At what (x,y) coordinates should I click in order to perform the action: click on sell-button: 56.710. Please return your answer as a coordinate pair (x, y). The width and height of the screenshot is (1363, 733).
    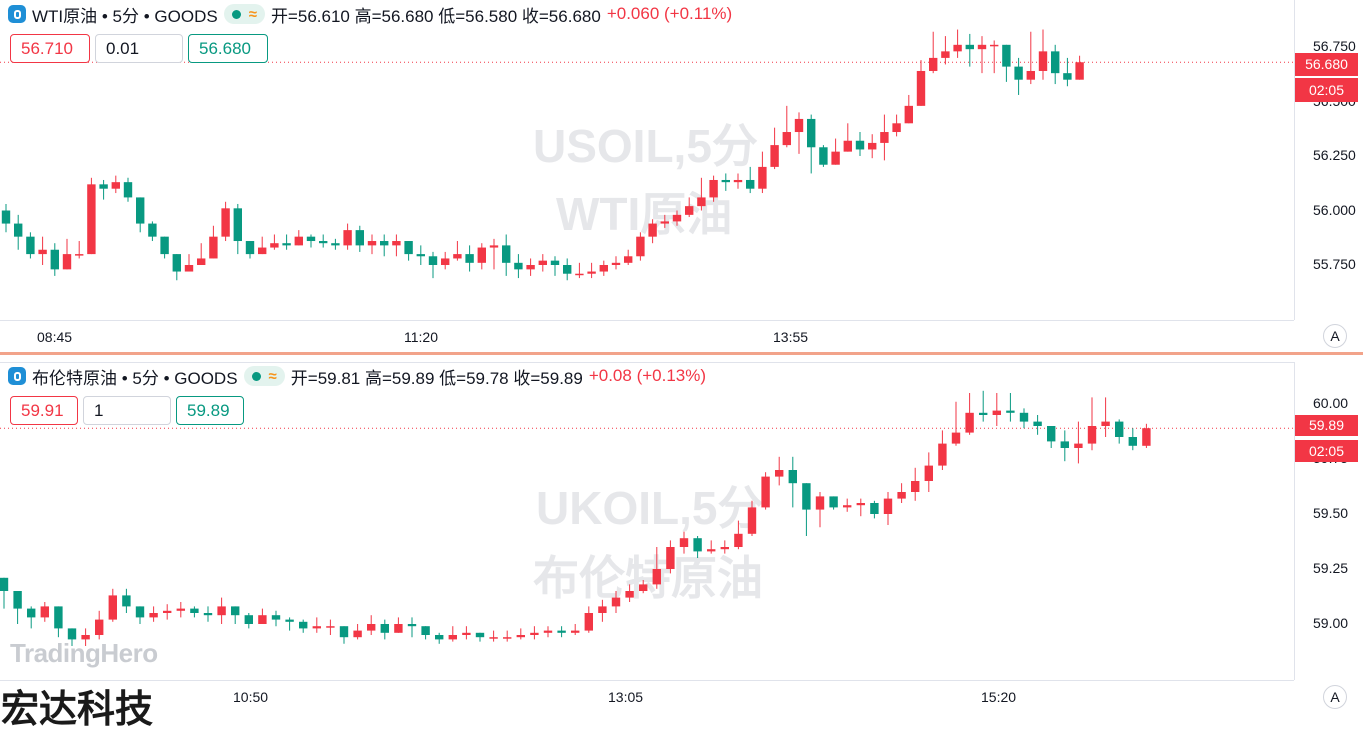
    Looking at the image, I should click on (50, 48).